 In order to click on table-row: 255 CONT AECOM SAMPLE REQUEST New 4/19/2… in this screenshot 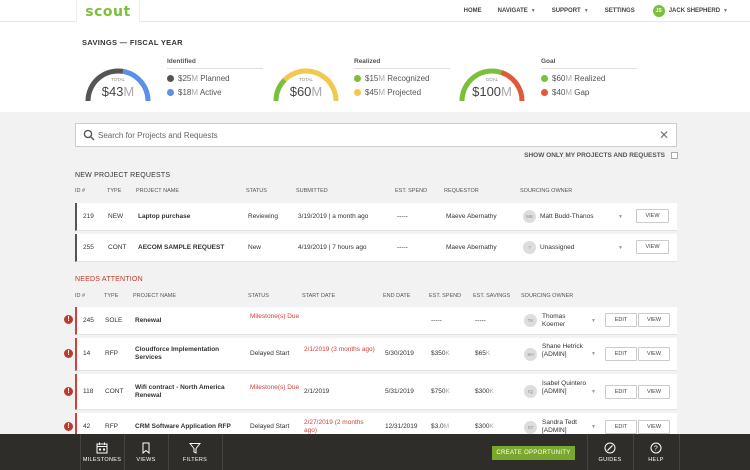, I will do `click(376, 248)`.